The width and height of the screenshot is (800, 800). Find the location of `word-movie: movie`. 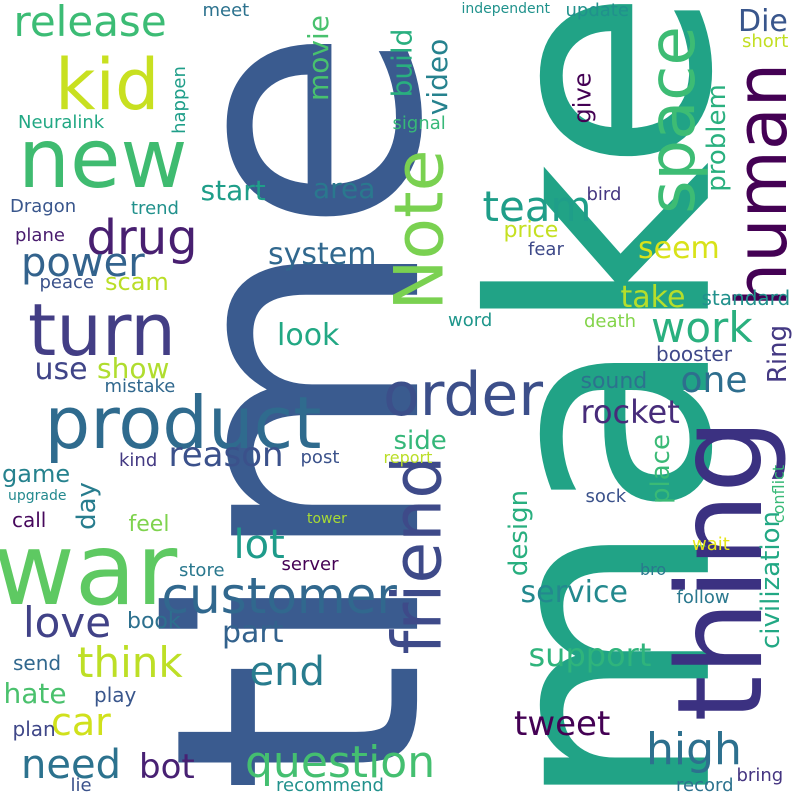

word-movie: movie is located at coordinates (318, 58).